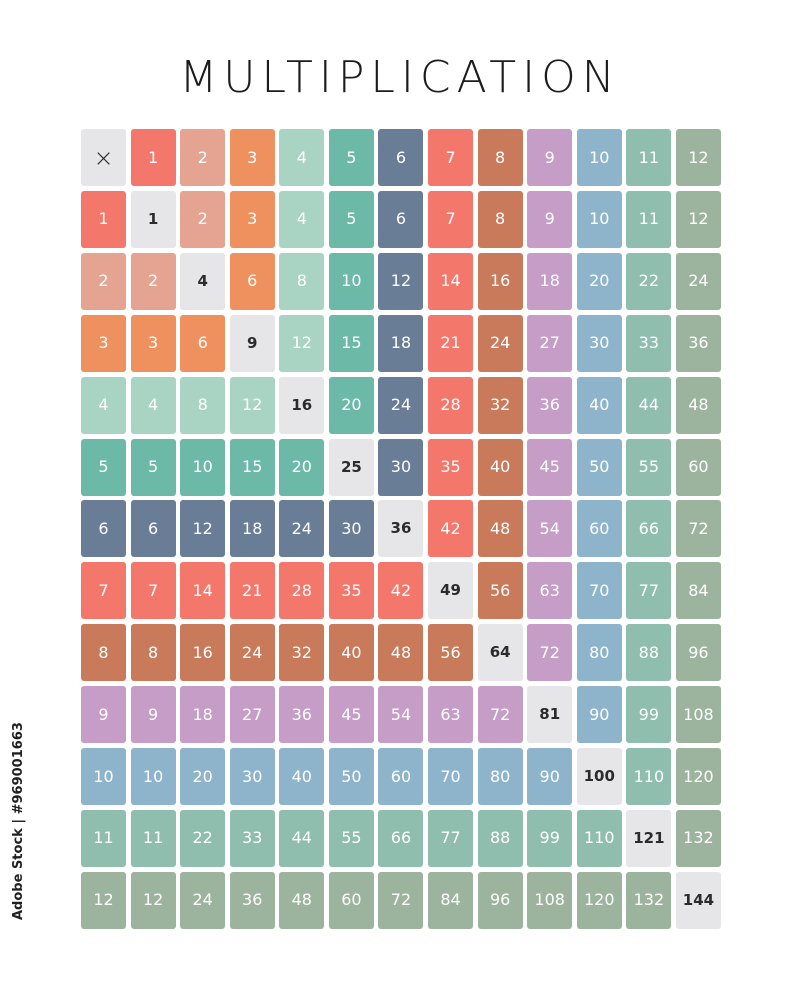 This screenshot has width=800, height=1000. What do you see at coordinates (153, 900) in the screenshot?
I see `product-cell: 12` at bounding box center [153, 900].